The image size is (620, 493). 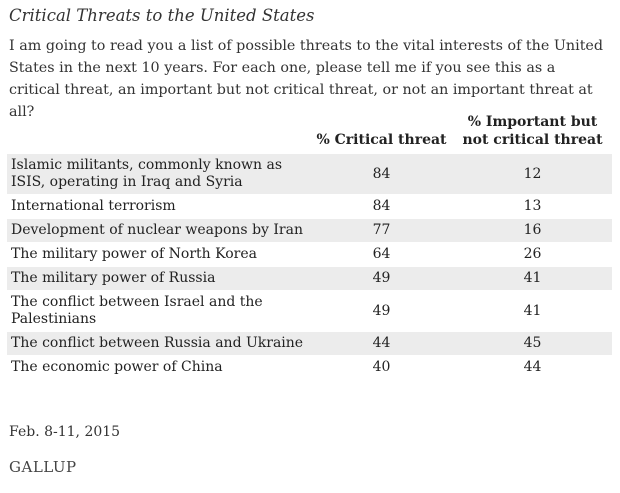 What do you see at coordinates (65, 432) in the screenshot?
I see `survey-date: Feb. 8-11, 2015` at bounding box center [65, 432].